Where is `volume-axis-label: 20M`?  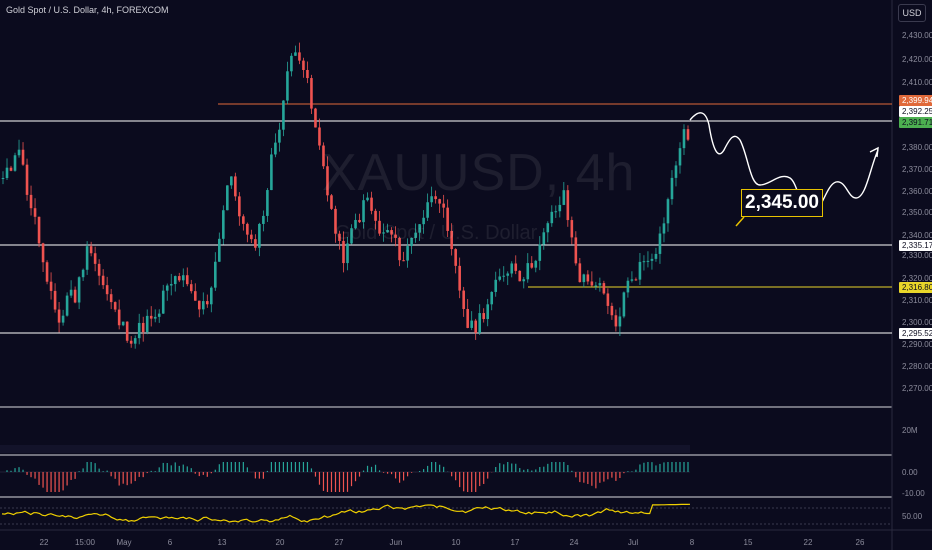 volume-axis-label: 20M is located at coordinates (910, 430).